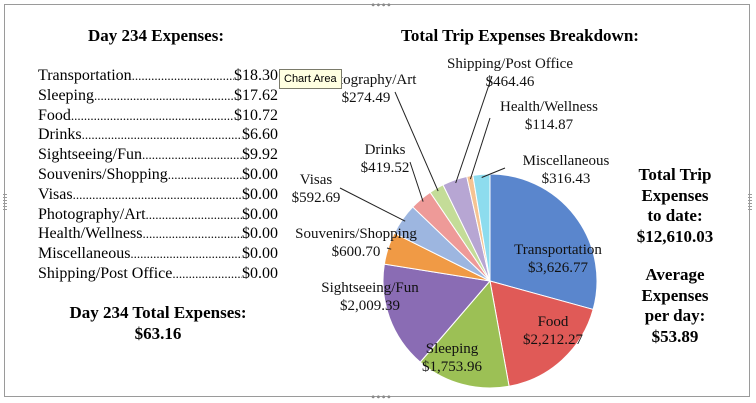 This screenshot has width=756, height=403. Describe the element at coordinates (158, 234) in the screenshot. I see `expense-row-health: Health/Wellness $0.00` at that location.